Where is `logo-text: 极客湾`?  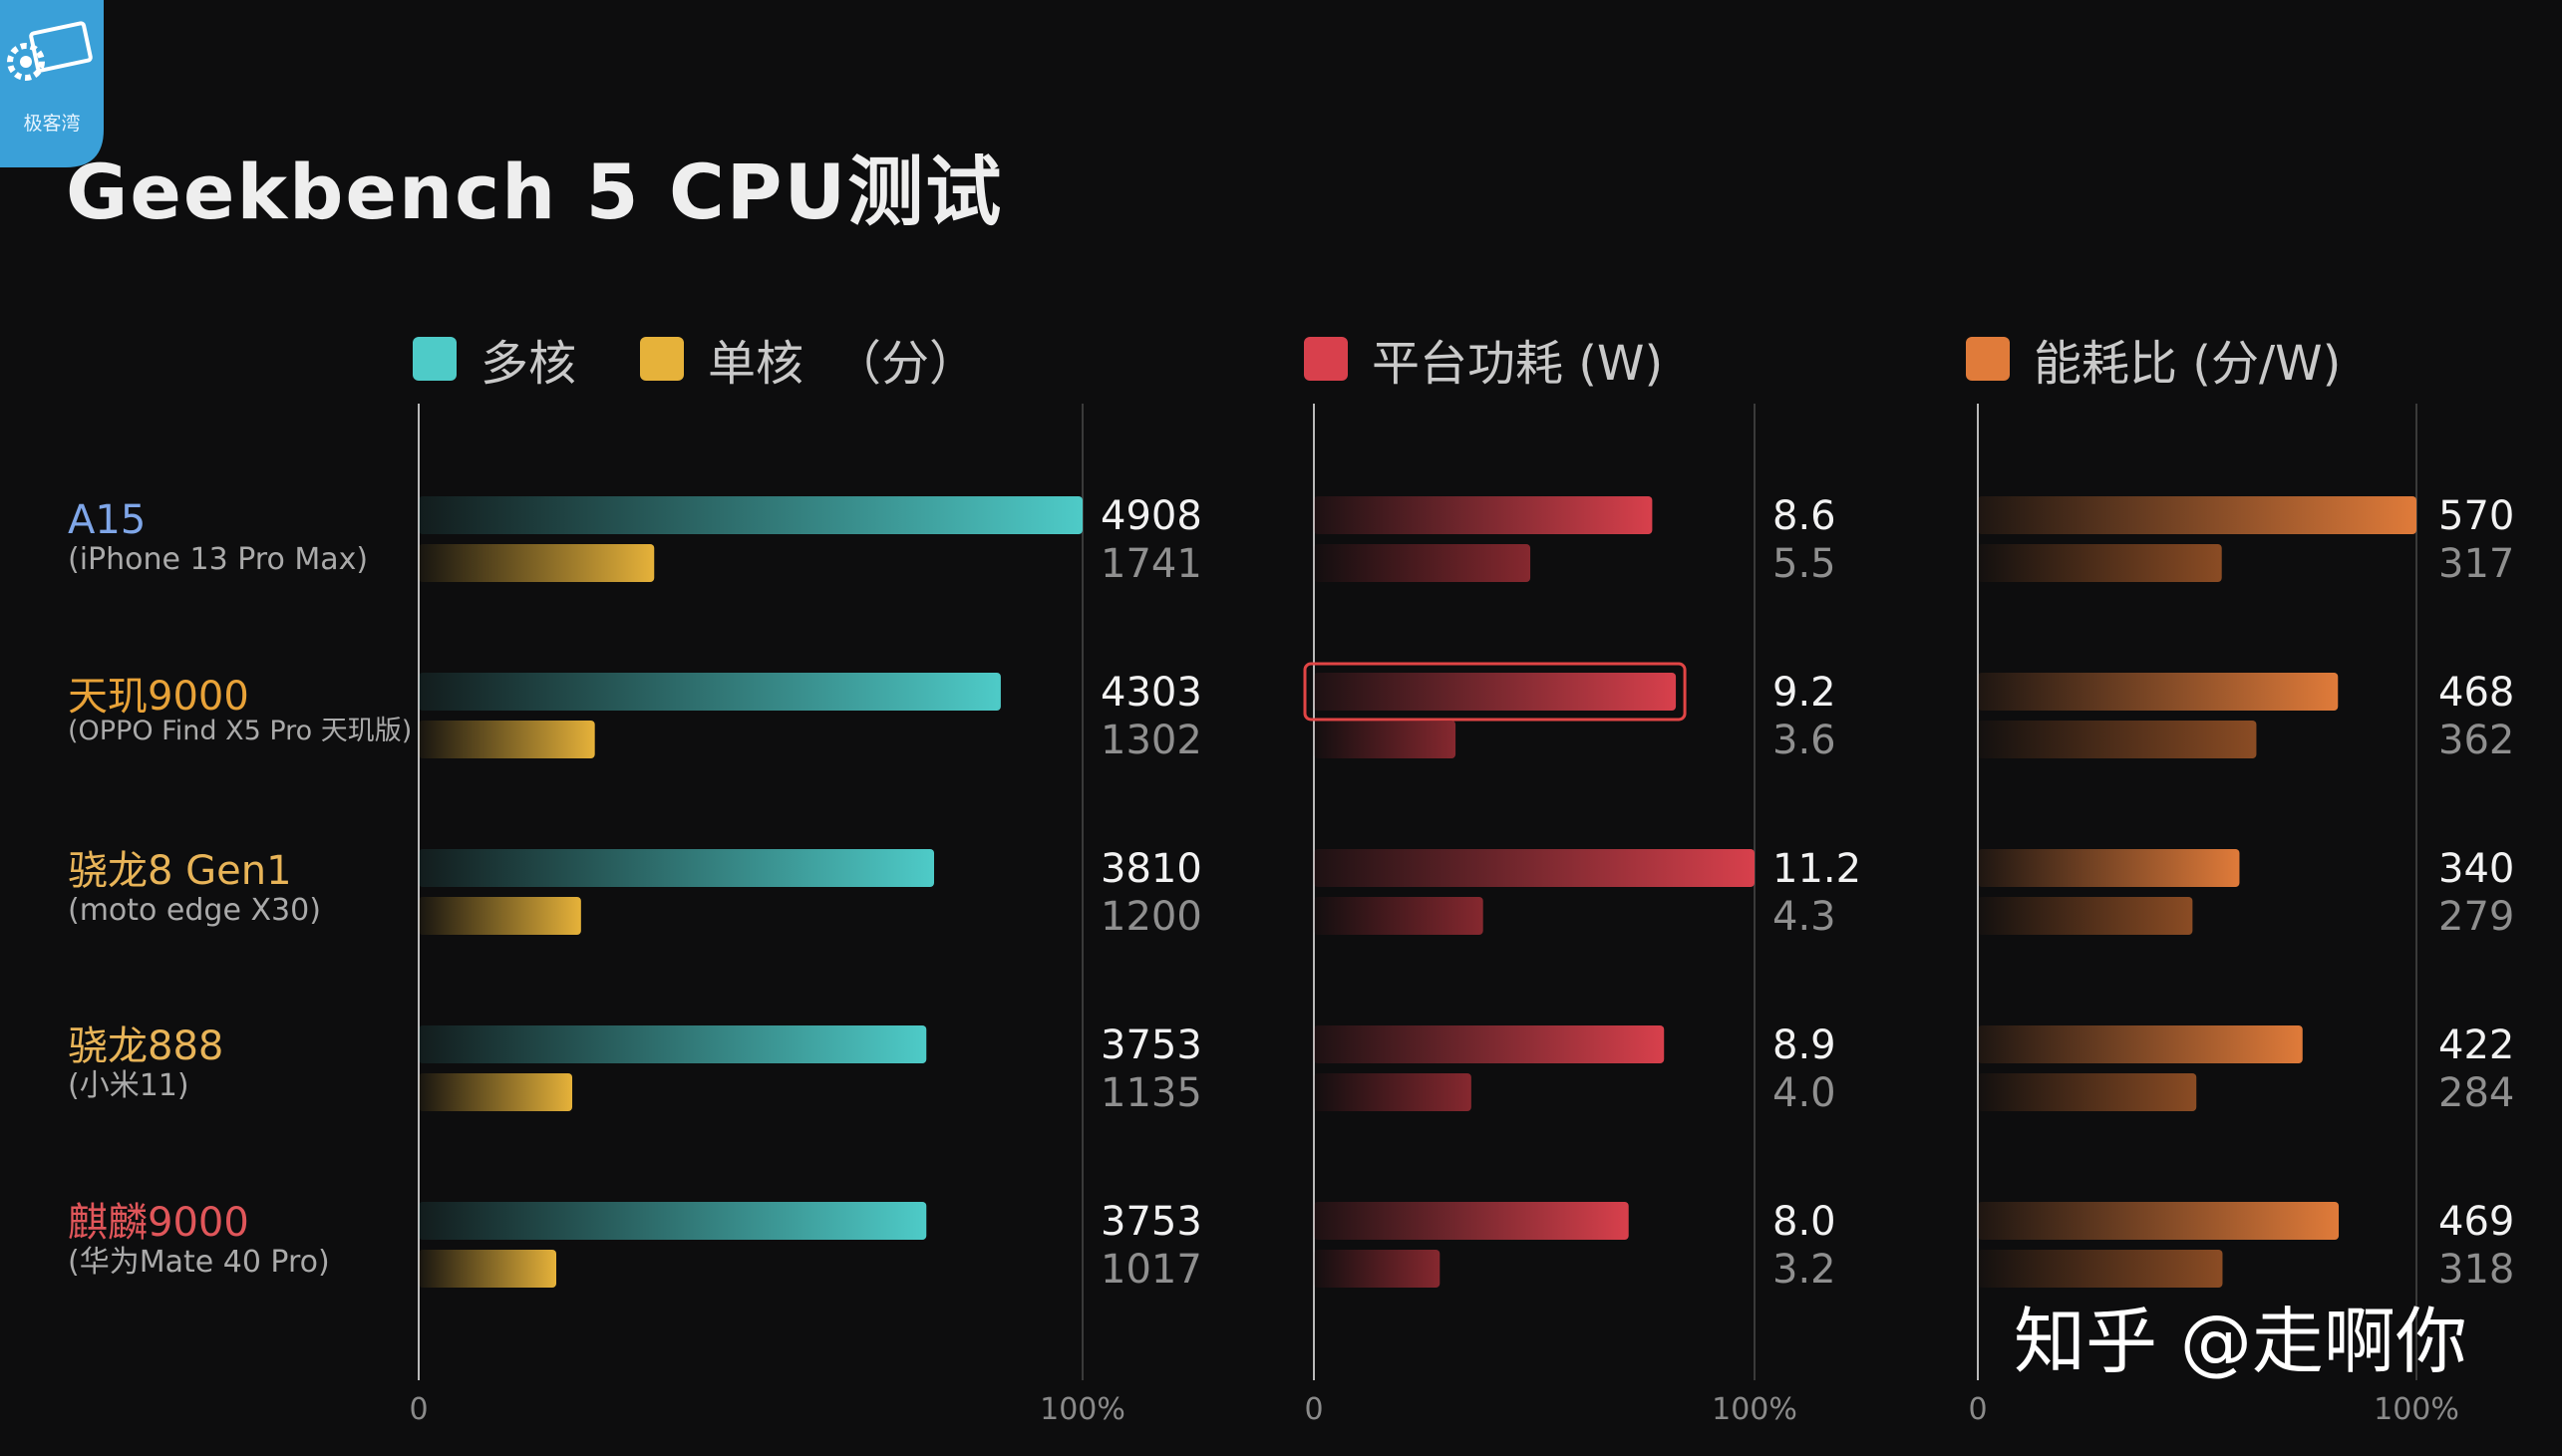 logo-text: 极客湾 is located at coordinates (51, 124).